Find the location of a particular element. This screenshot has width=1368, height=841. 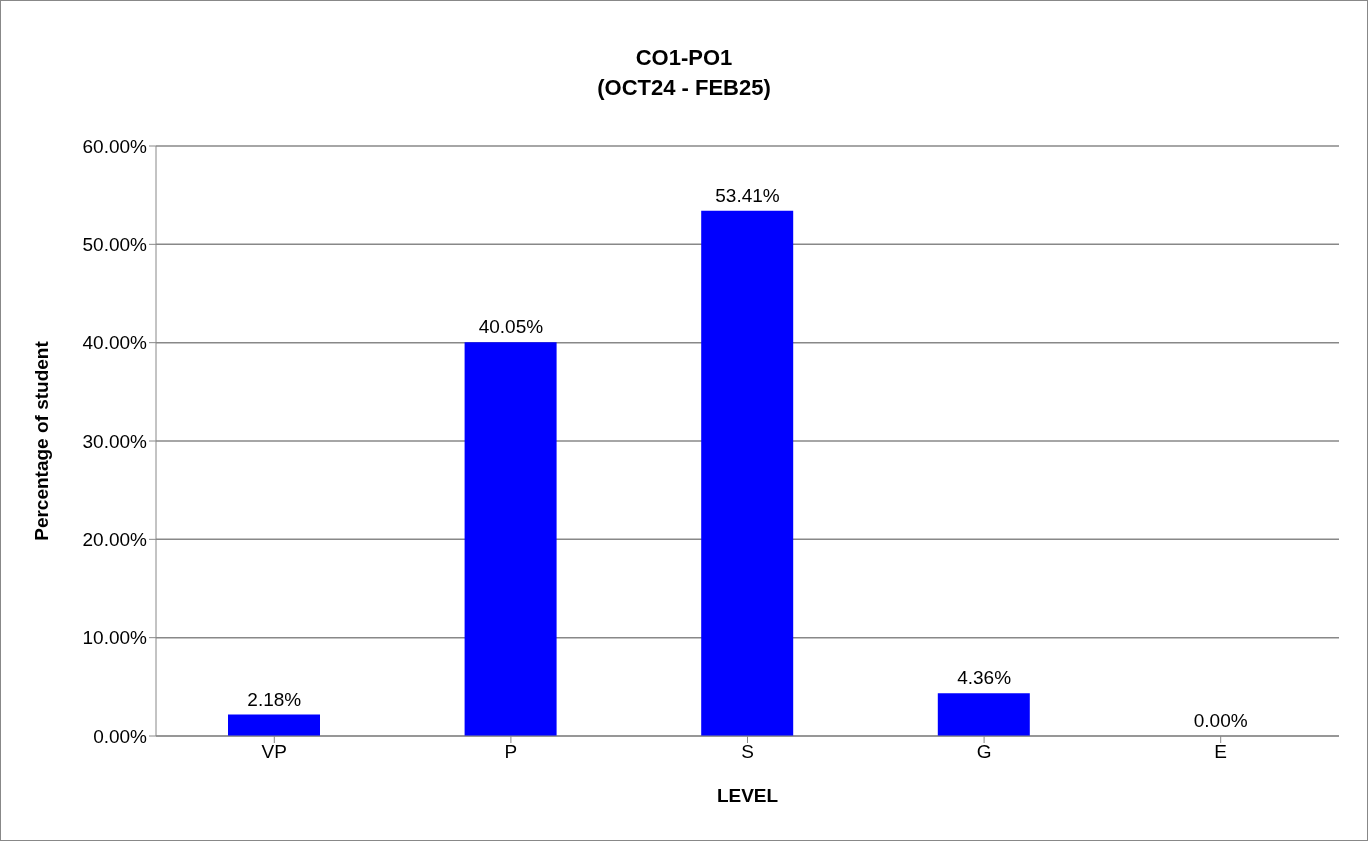

x-tick-label: G is located at coordinates (984, 752).